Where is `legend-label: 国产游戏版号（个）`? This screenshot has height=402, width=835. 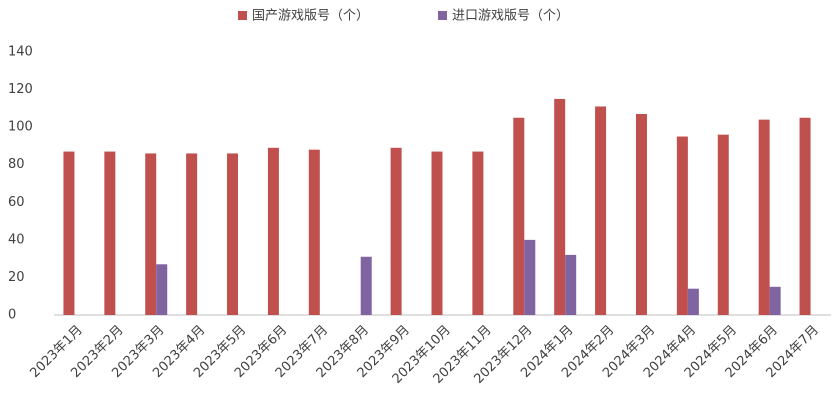 legend-label: 国产游戏版号（个） is located at coordinates (310, 16).